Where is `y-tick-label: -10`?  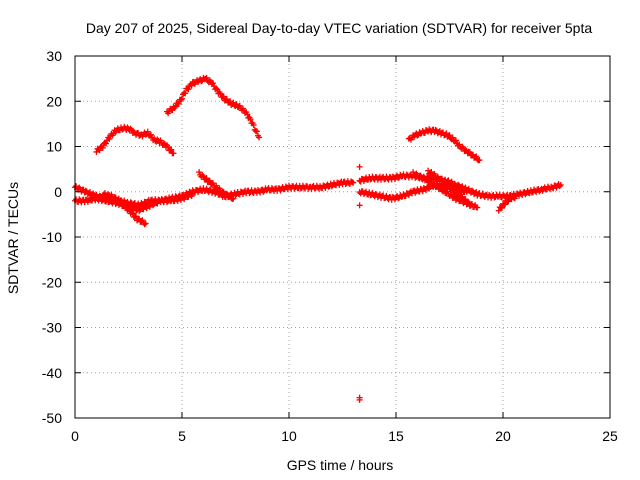 y-tick-label: -10 is located at coordinates (52, 237).